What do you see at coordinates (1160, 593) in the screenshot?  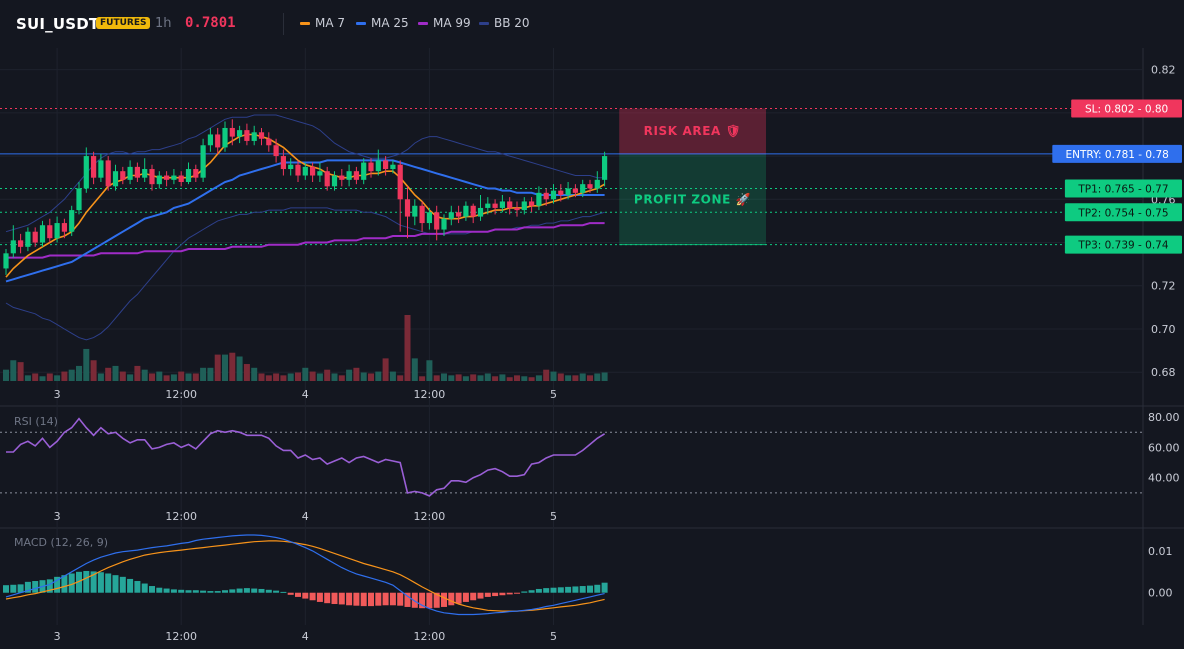 I see `macd-tick-label: 0.00` at bounding box center [1160, 593].